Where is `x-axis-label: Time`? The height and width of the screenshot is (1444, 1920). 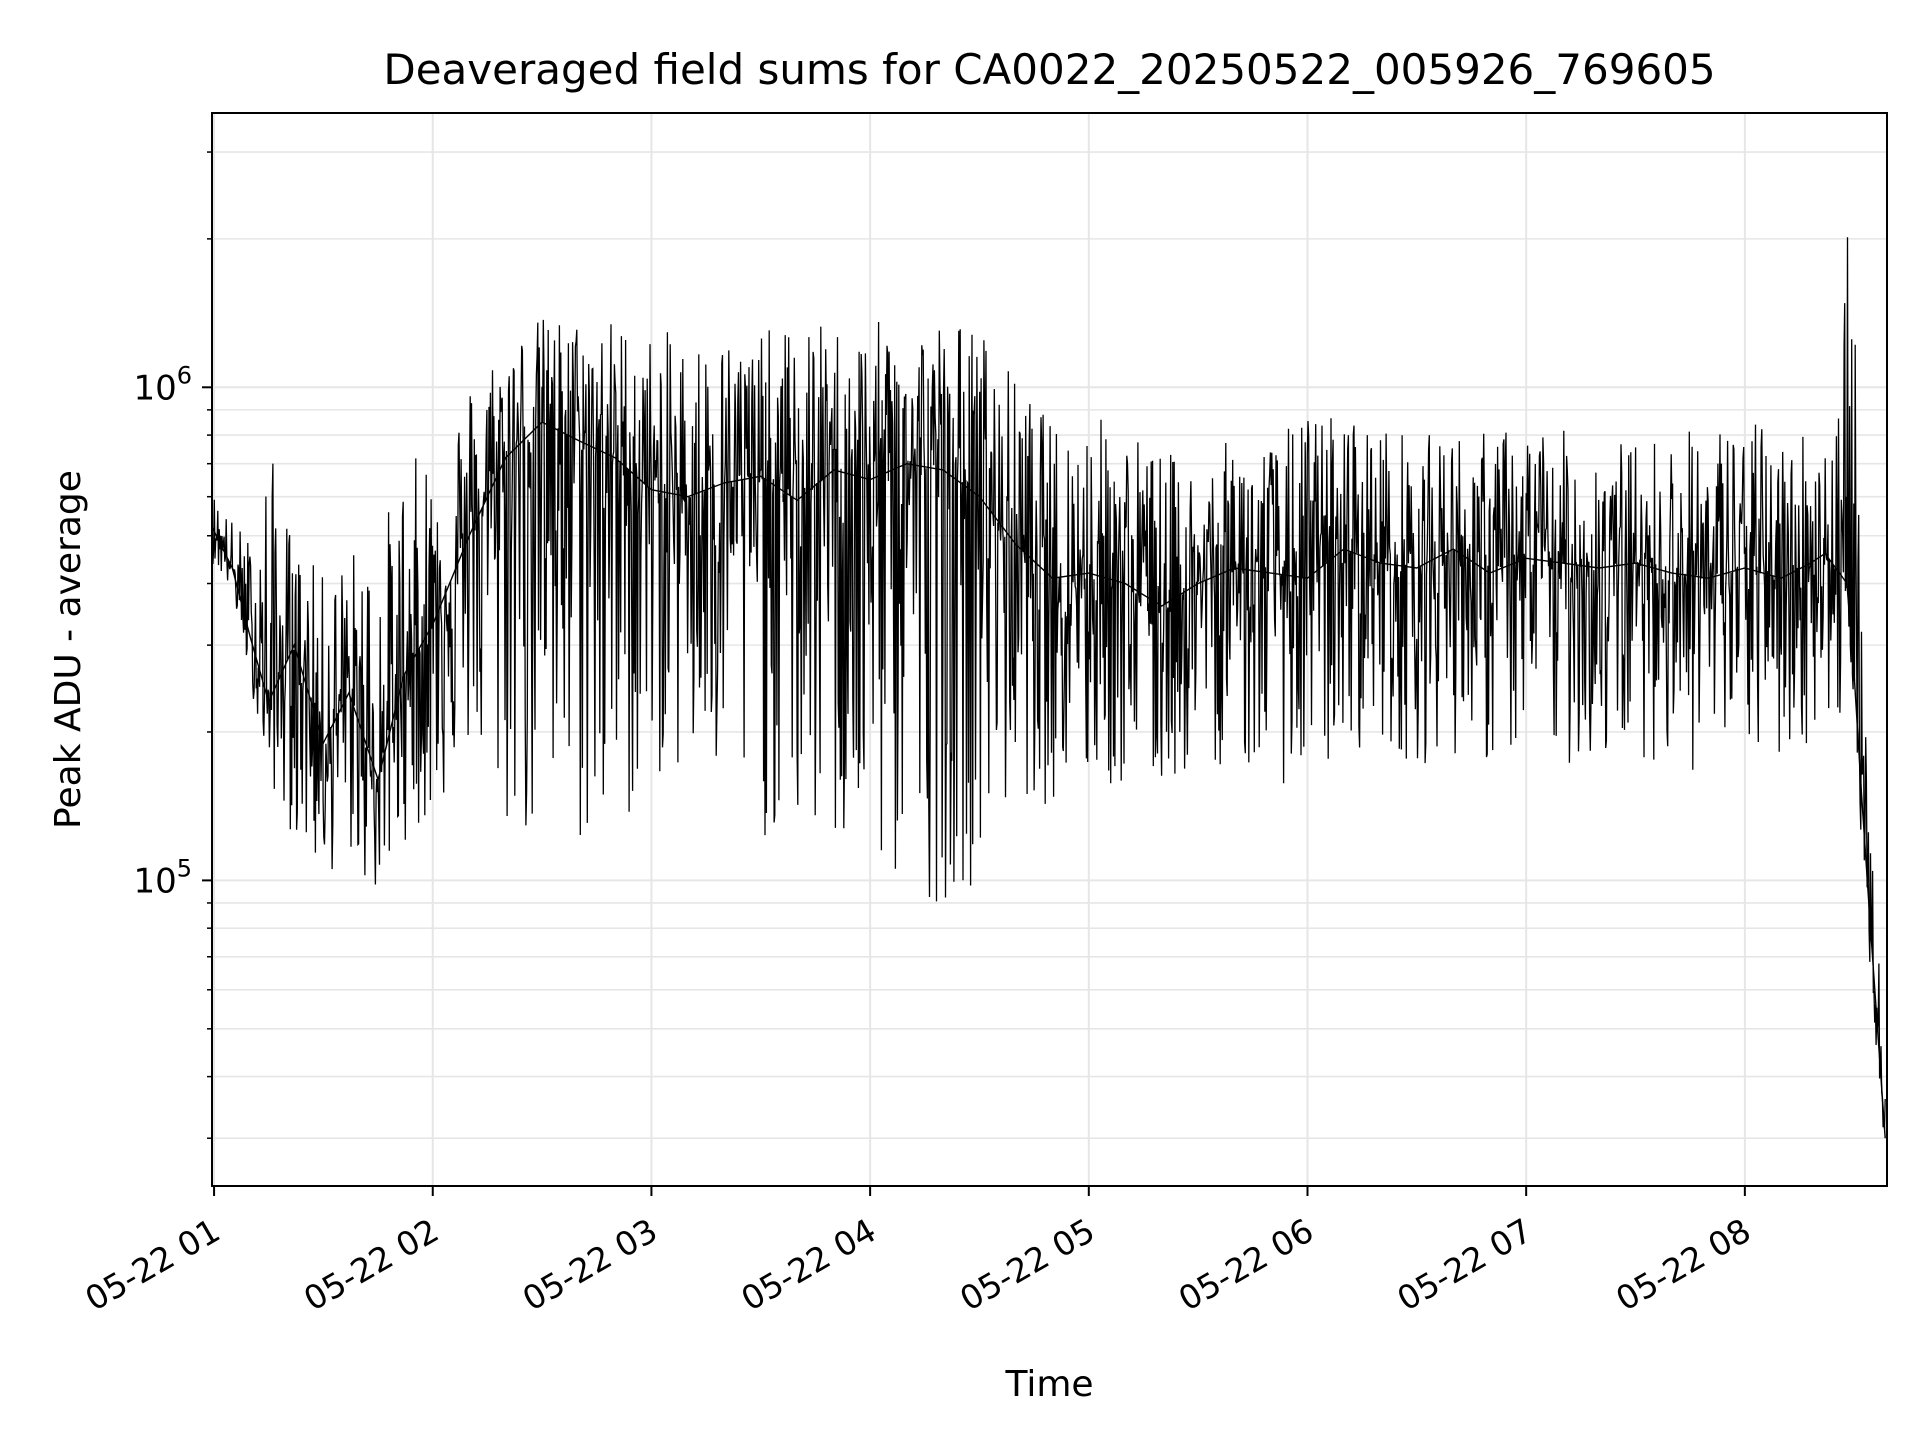
x-axis-label: Time is located at coordinates (1048, 1384).